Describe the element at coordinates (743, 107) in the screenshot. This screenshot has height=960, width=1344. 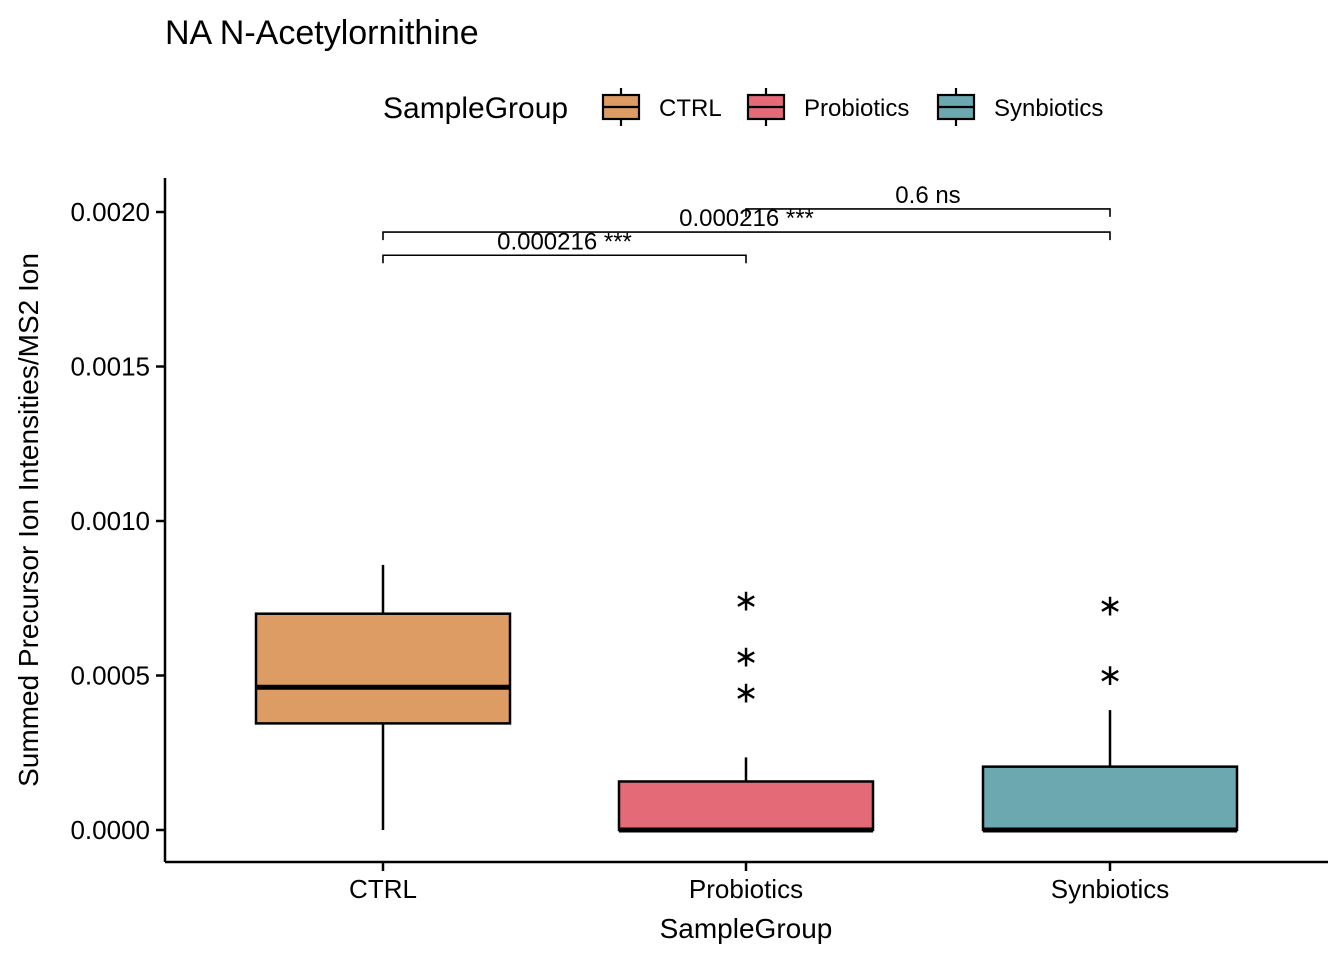
I see `legend: SampleGroup CTRL Probiotics Synbiotics` at that location.